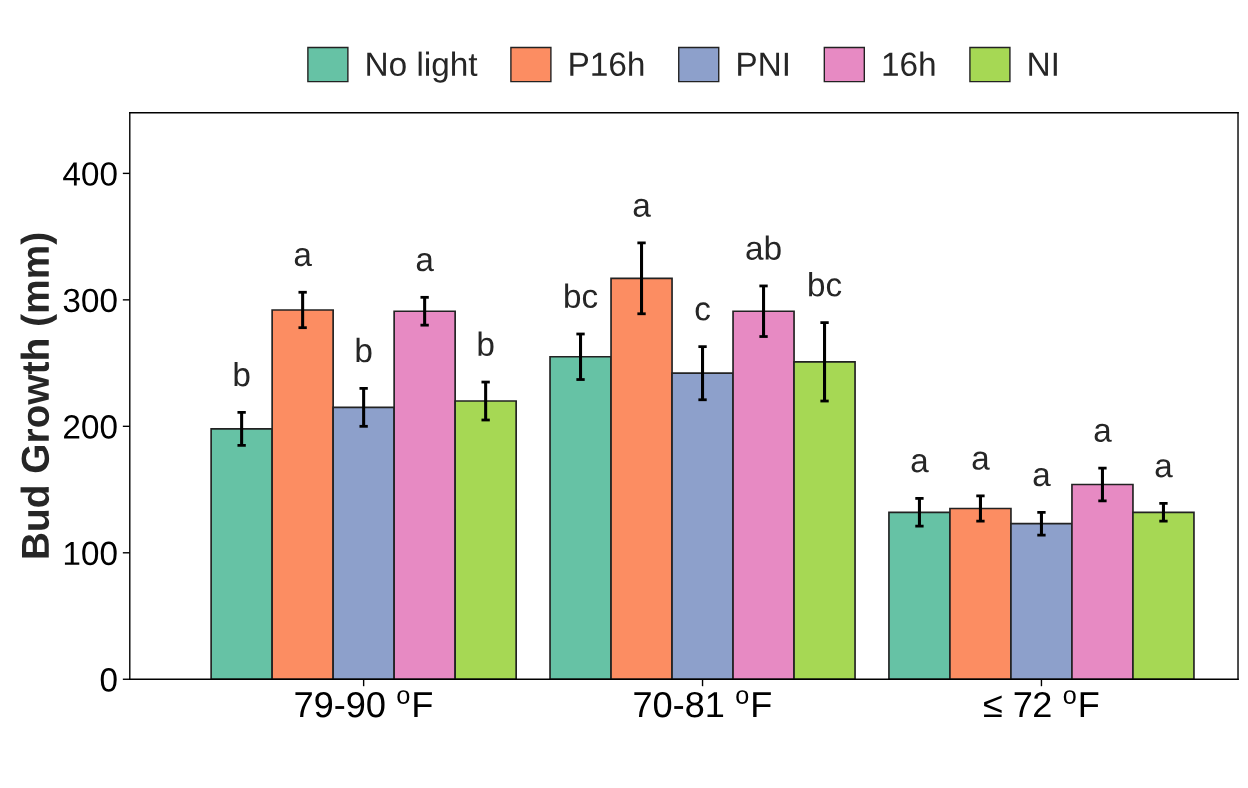 This screenshot has width=1248, height=788. What do you see at coordinates (909, 64) in the screenshot?
I see `legend-label: 16h` at bounding box center [909, 64].